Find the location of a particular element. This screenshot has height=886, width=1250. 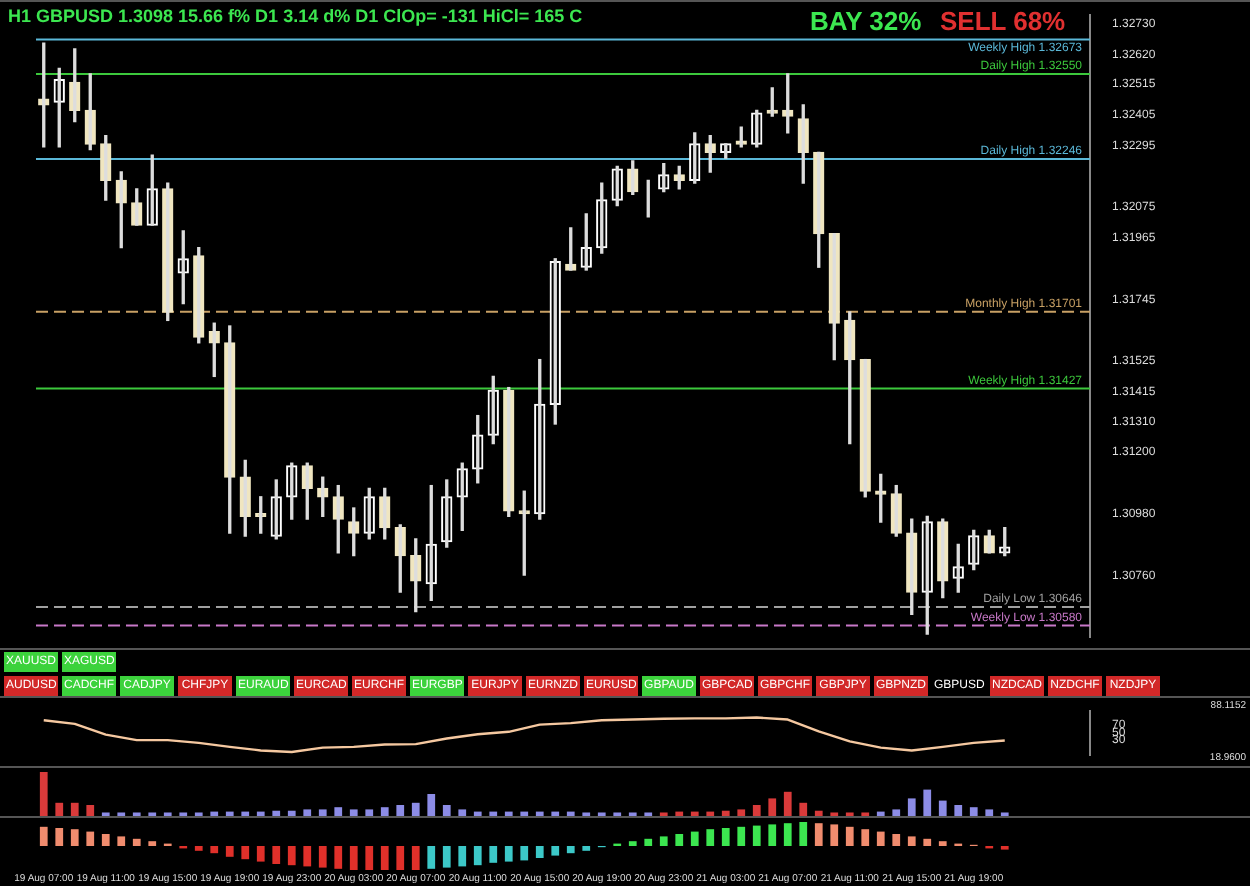

chart-title: H1 GBPUSD 1.3098 15.66 f% D1 3.14 d% D1 ClOp= -131 HiCl= 165 C is located at coordinates (295, 16).